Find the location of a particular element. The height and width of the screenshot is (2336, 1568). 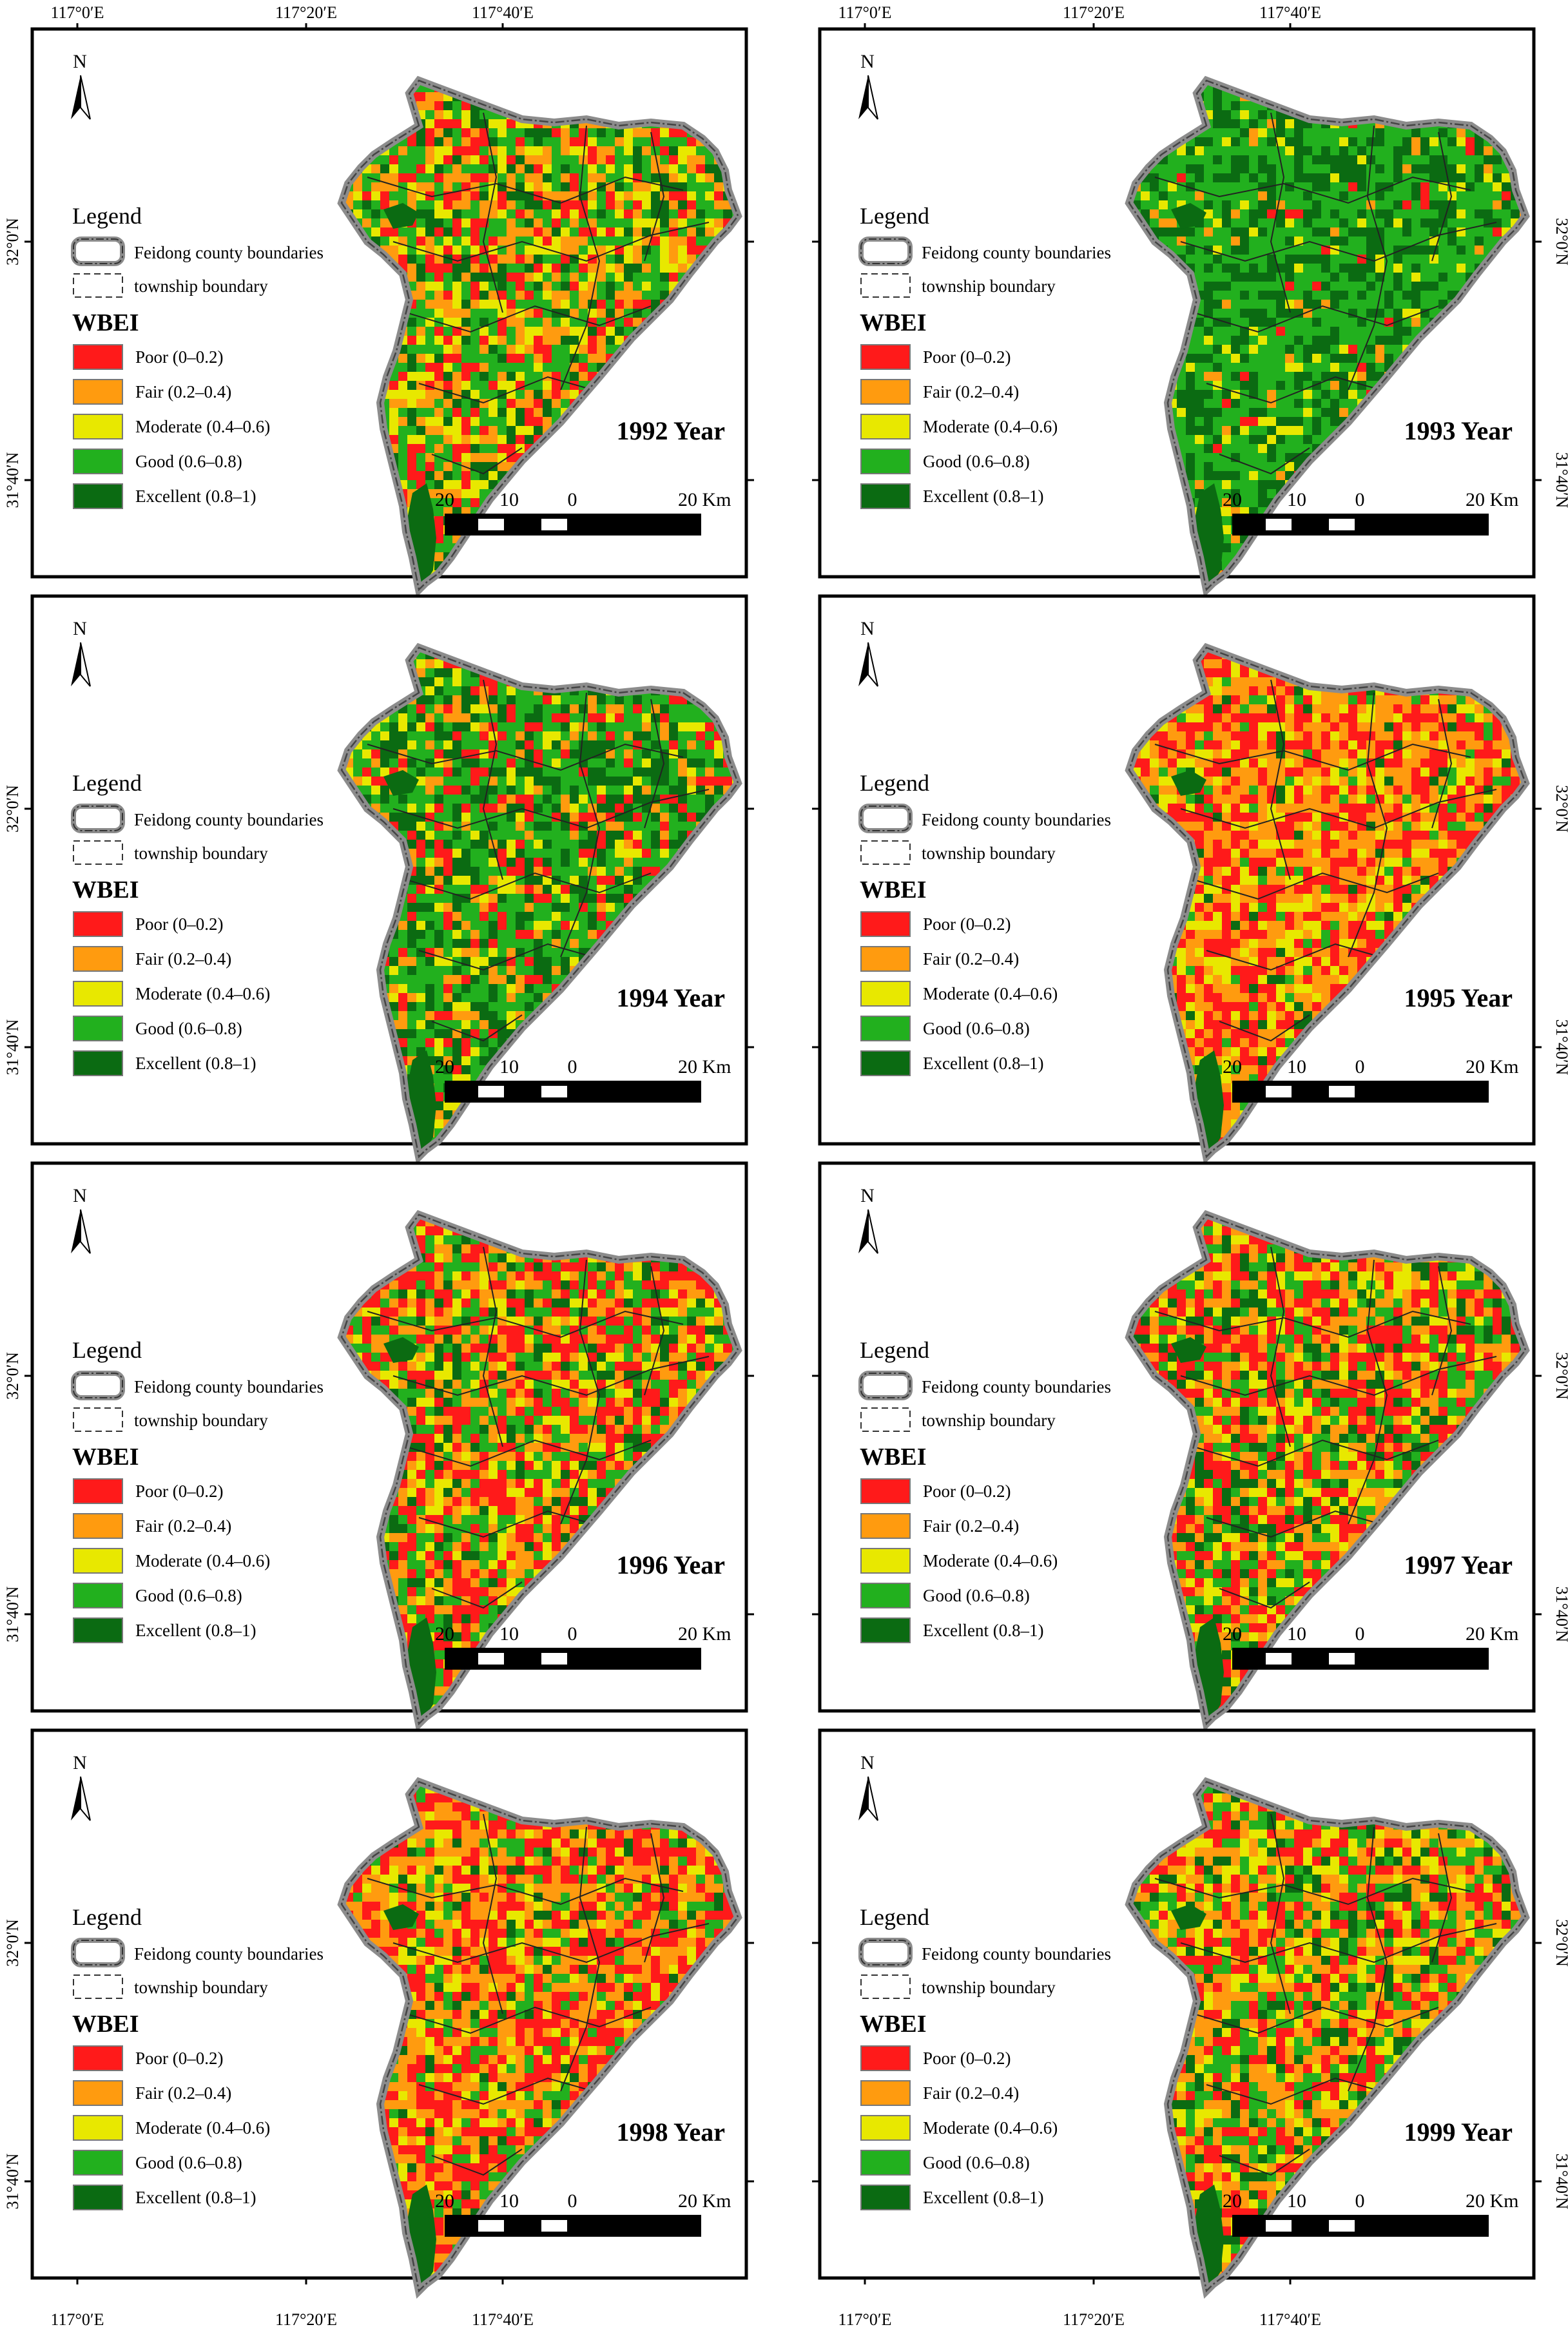

longitude-label-top: 117°40′E is located at coordinates (503, 12).